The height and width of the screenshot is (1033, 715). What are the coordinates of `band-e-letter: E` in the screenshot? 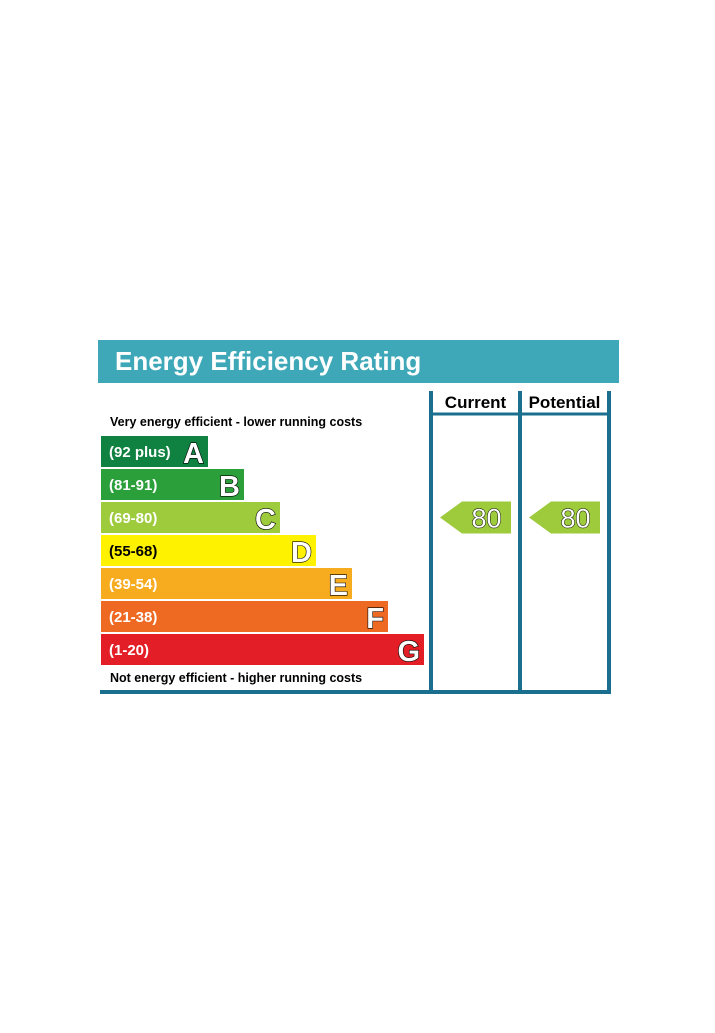 It's located at (338, 586).